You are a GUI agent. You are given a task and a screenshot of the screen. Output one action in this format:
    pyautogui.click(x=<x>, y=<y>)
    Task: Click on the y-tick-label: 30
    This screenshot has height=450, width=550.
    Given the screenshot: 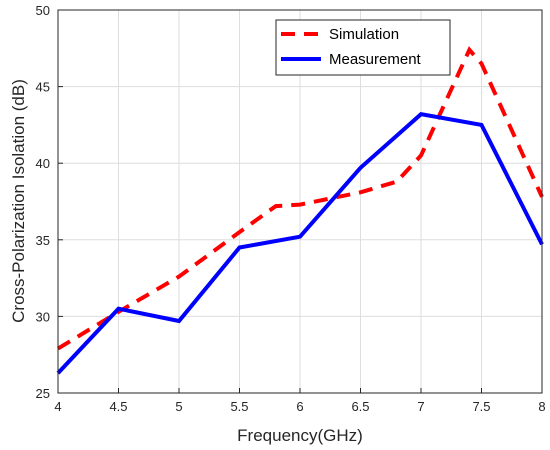 What is the action you would take?
    pyautogui.click(x=43, y=316)
    